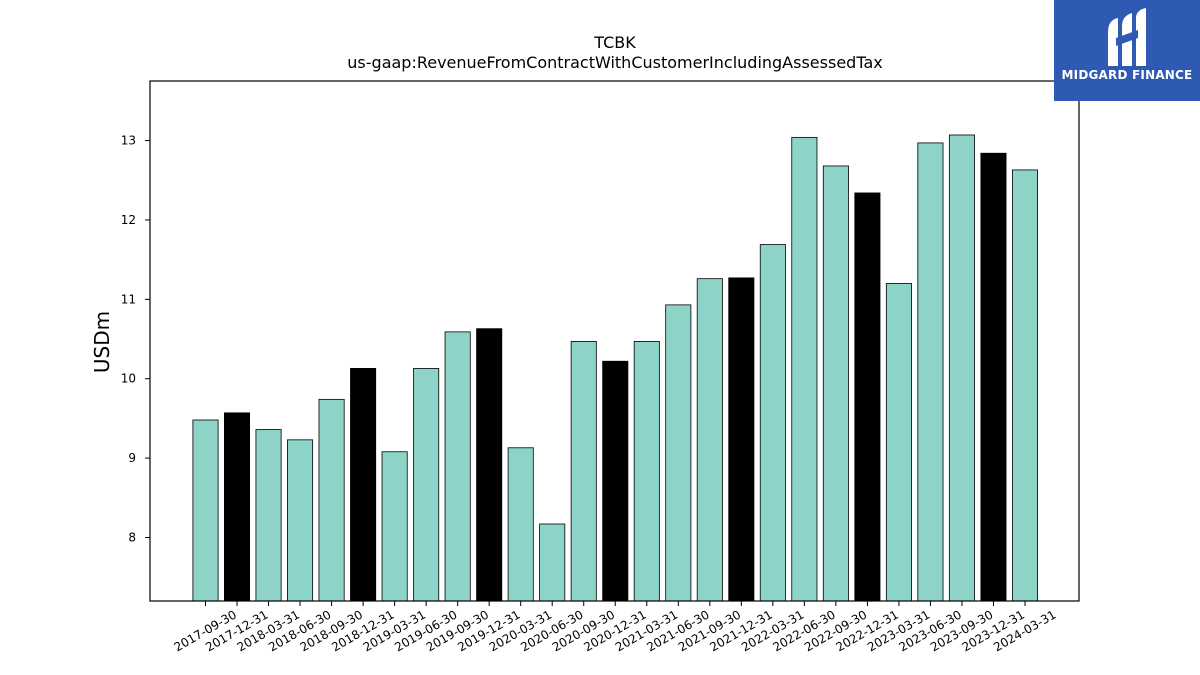  Describe the element at coordinates (1127, 75) in the screenshot. I see `logo-text: MIDGARD FINANCE` at that location.